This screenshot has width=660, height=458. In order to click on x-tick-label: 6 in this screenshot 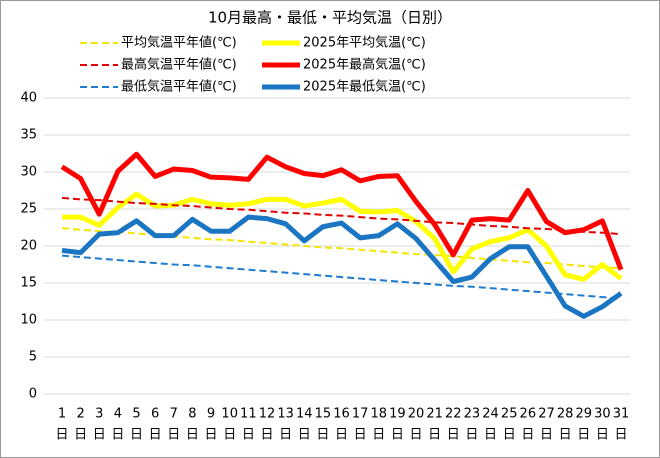, I will do `click(155, 414)`.